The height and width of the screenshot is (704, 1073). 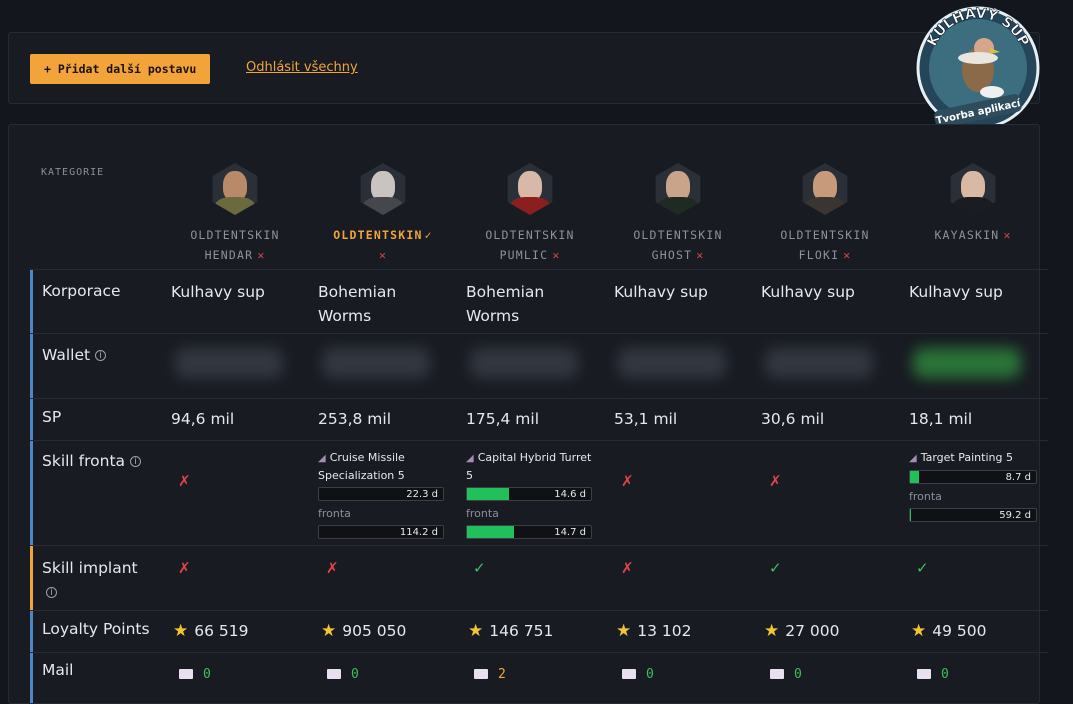 What do you see at coordinates (627, 568) in the screenshot?
I see `implant-status: ✗` at bounding box center [627, 568].